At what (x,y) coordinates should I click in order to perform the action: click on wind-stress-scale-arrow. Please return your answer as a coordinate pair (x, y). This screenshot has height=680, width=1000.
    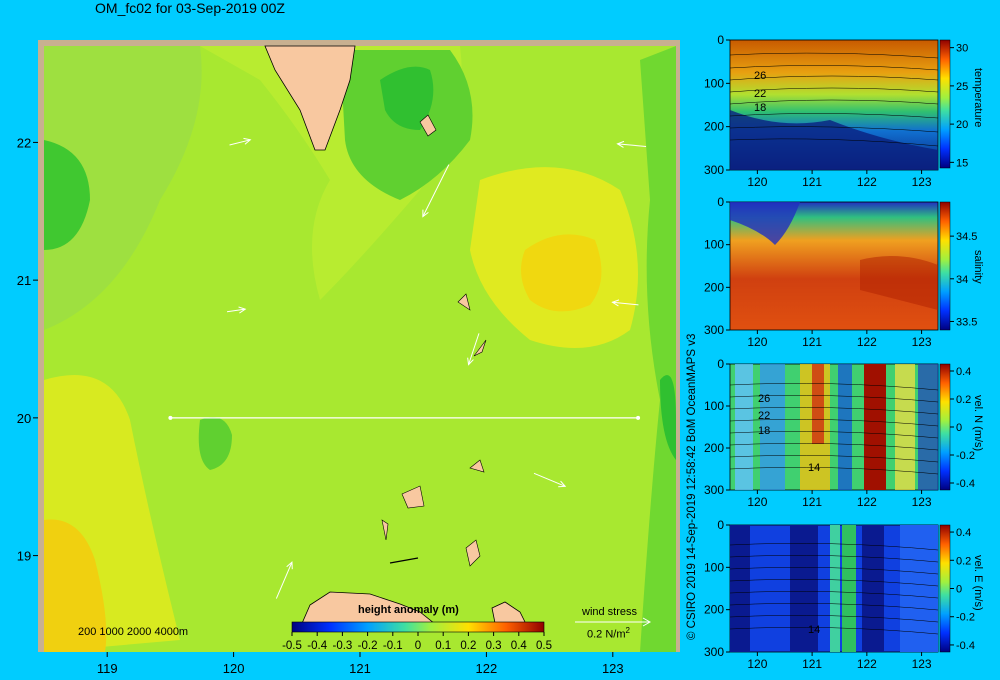
    Looking at the image, I should click on (613, 622).